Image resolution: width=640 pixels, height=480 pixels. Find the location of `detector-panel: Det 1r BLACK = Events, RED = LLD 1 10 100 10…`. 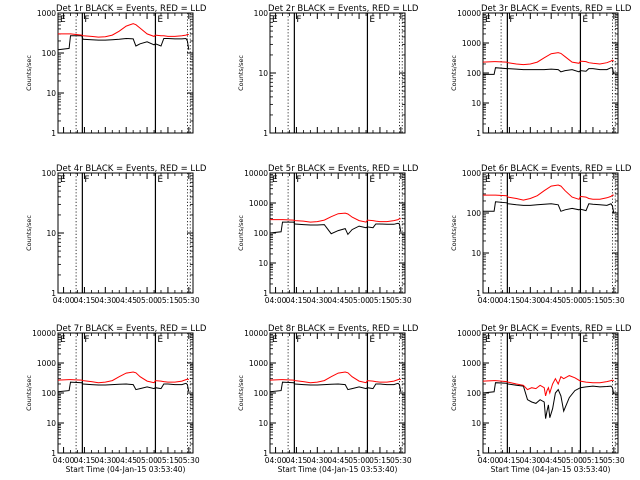

detector-panel: Det 1r BLACK = Events, RED = LLD 1 10 100 10… is located at coordinates (116, 71).